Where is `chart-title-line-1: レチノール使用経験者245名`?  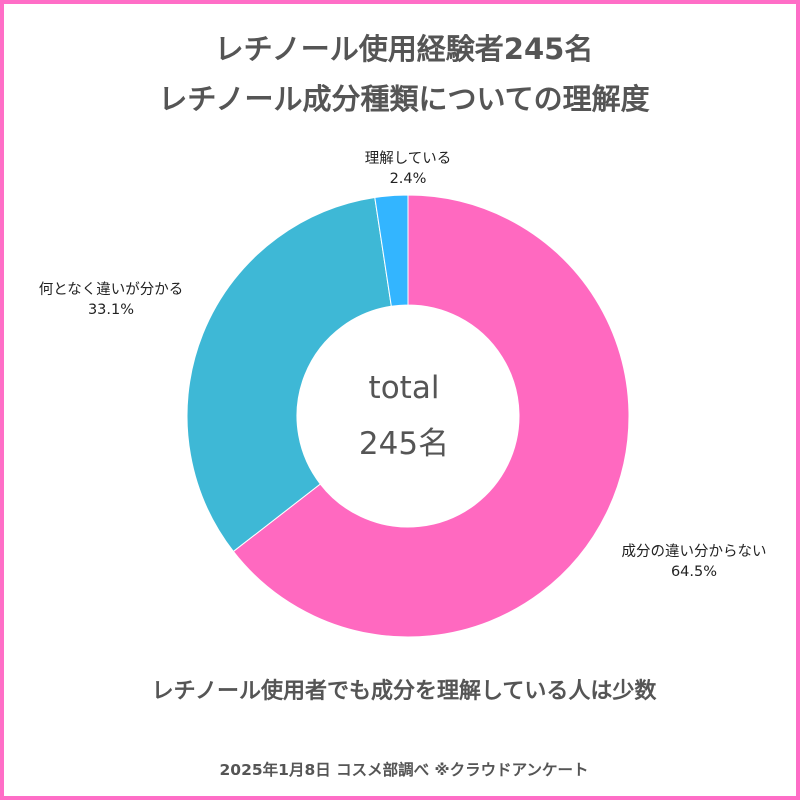 chart-title-line-1: レチノール使用経験者245名 is located at coordinates (404, 49).